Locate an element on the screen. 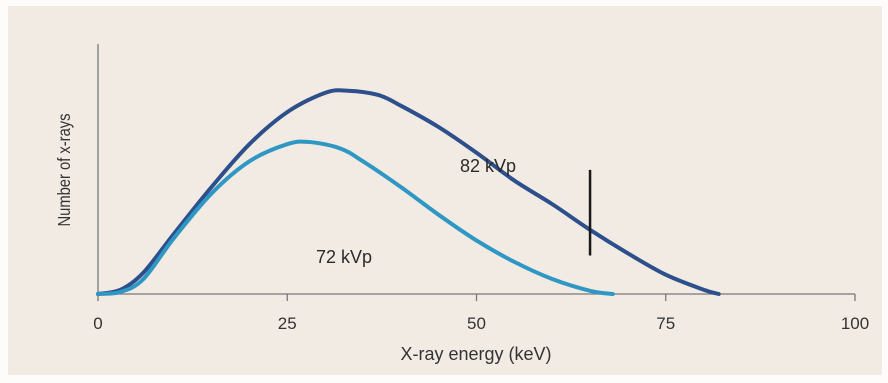 This screenshot has width=888, height=383. y-axis-title: Number of x-rays is located at coordinates (65, 169).